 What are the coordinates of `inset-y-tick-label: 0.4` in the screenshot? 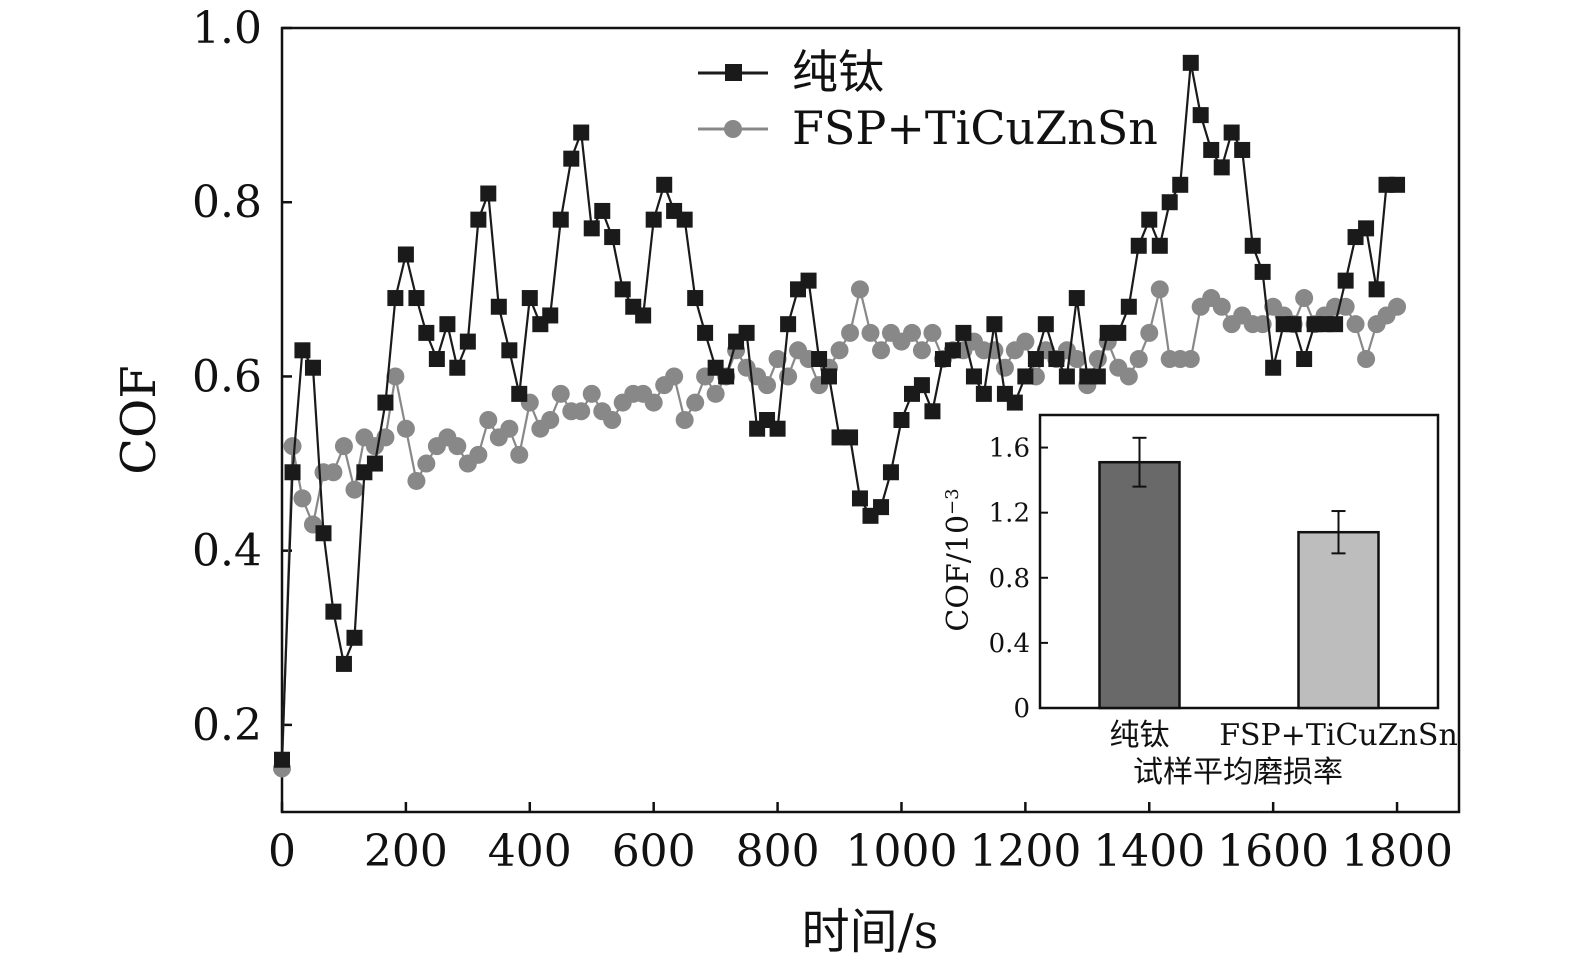 It's located at (1009, 644).